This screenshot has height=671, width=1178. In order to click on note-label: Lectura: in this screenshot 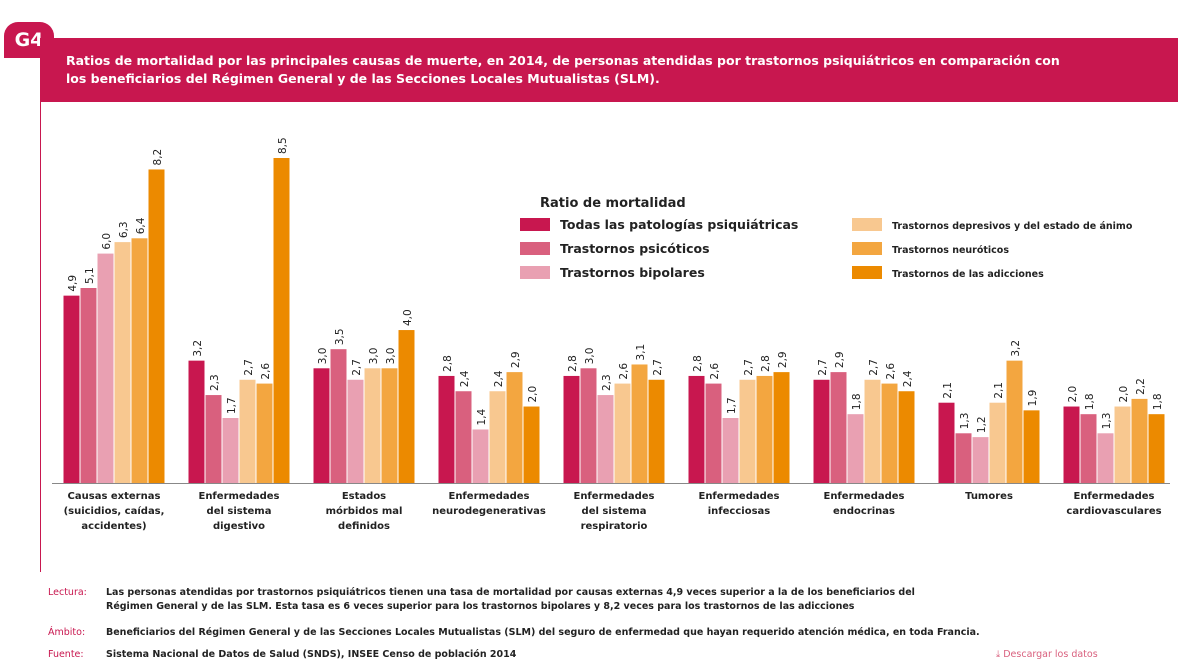, I will do `click(67, 592)`.